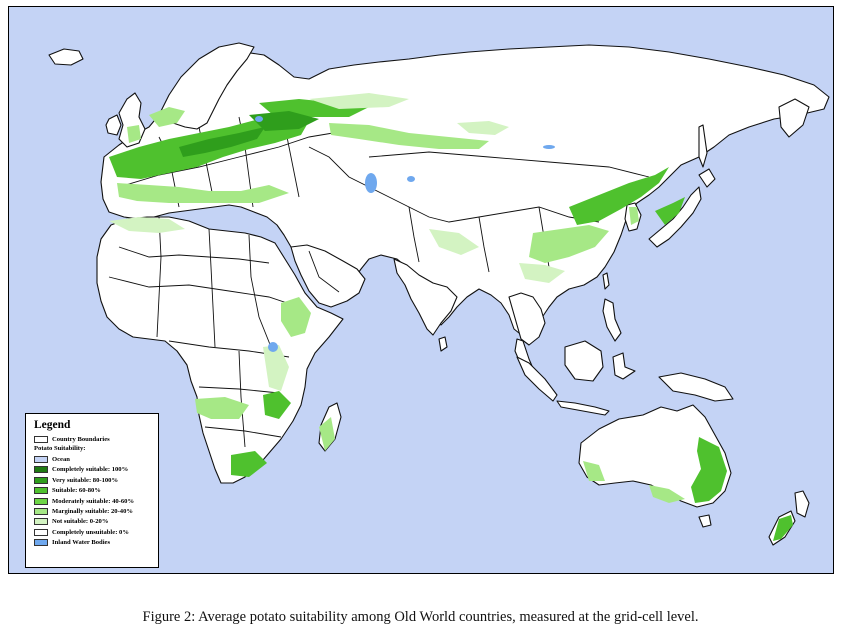 This screenshot has height=628, width=841. I want to click on ireland, so click(113, 125).